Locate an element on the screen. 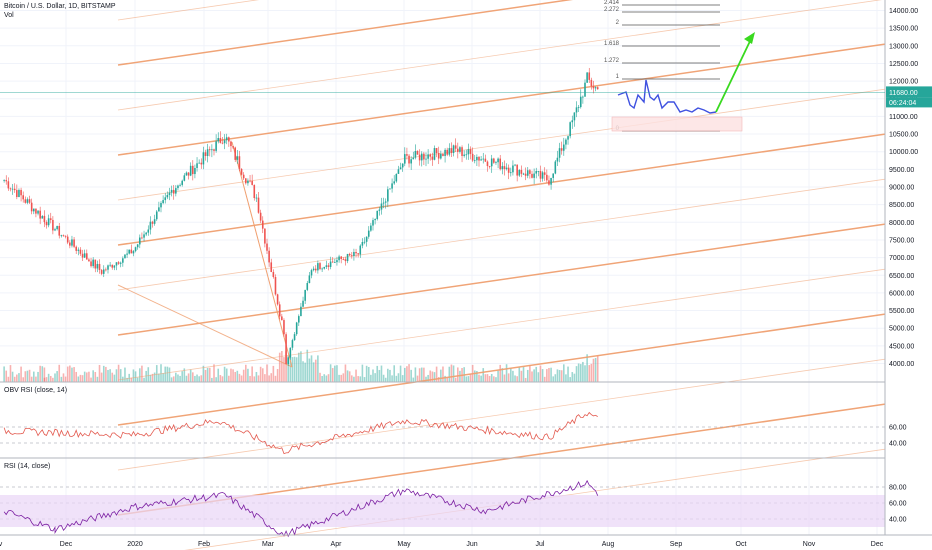 Image resolution: width=932 pixels, height=550 pixels. pitchfork-handle is located at coordinates (262, 254).